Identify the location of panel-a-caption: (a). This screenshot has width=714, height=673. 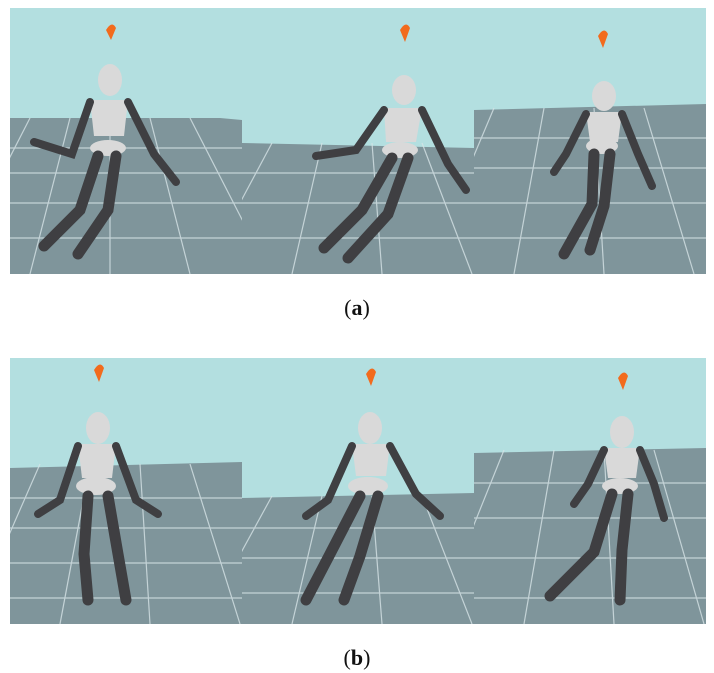
(357, 307).